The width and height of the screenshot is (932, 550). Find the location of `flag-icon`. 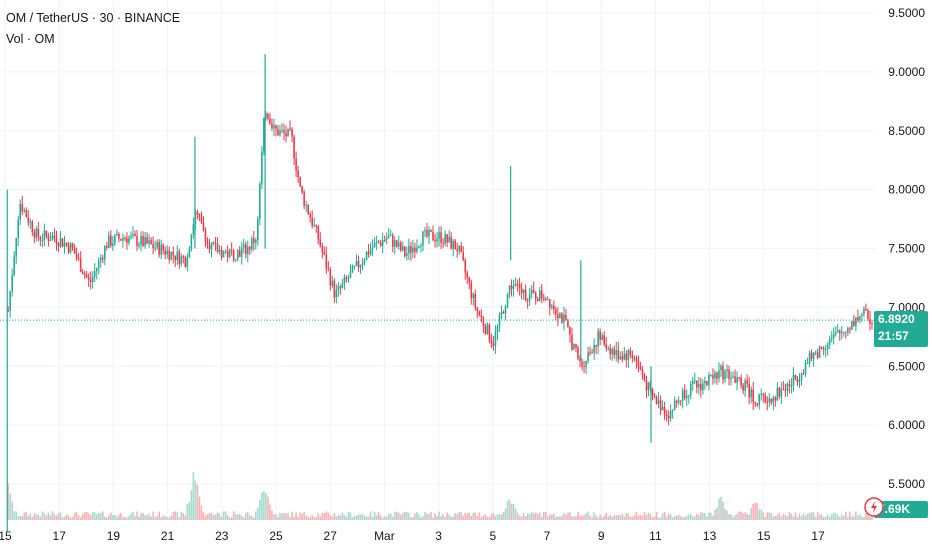

flag-icon is located at coordinates (874, 507).